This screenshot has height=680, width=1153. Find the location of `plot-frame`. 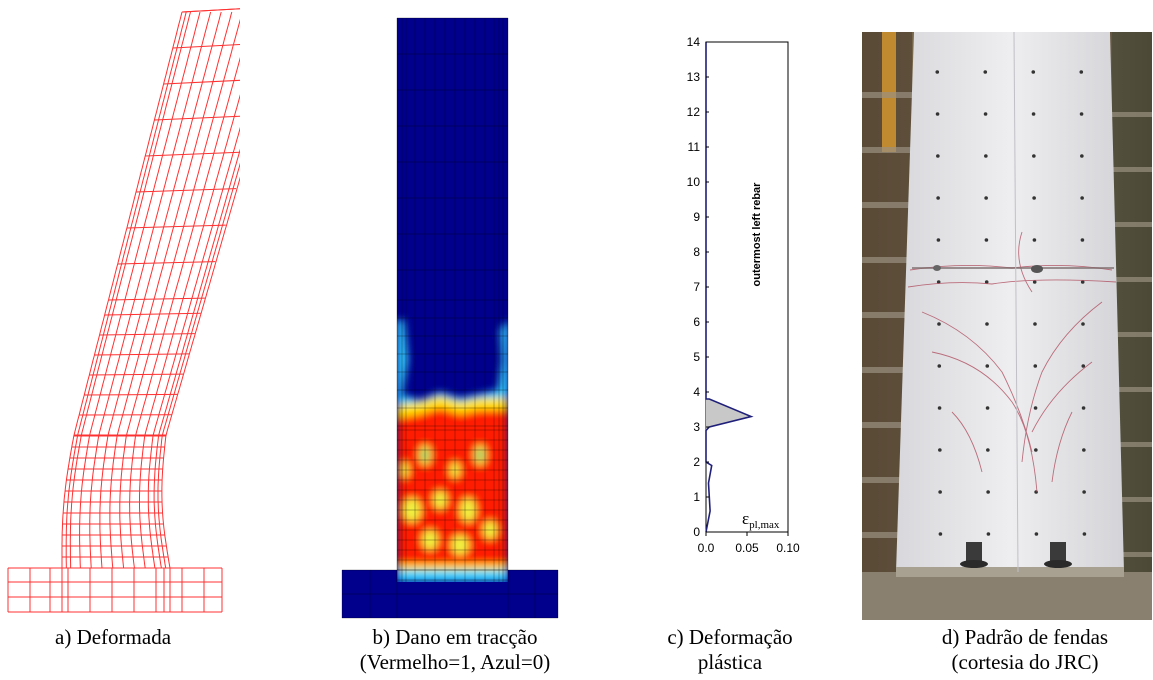

plot-frame is located at coordinates (747, 287).